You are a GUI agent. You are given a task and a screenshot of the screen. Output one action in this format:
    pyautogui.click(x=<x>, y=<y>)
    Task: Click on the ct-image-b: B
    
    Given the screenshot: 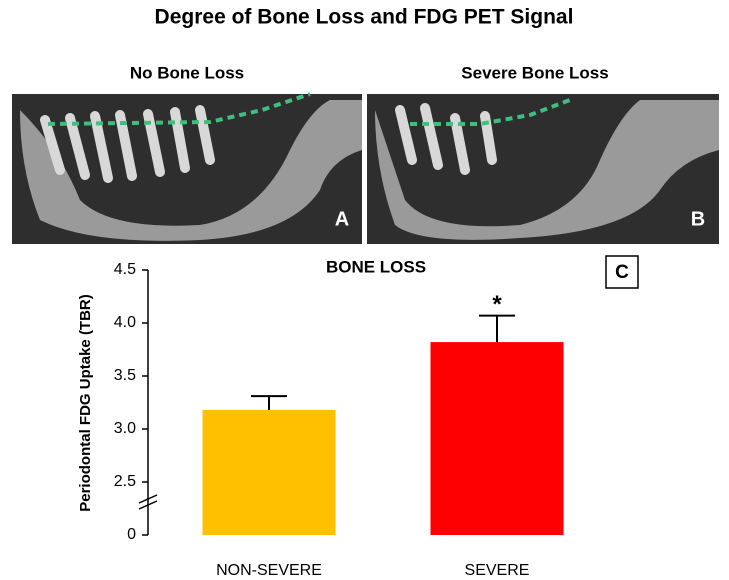 What is the action you would take?
    pyautogui.click(x=543, y=169)
    